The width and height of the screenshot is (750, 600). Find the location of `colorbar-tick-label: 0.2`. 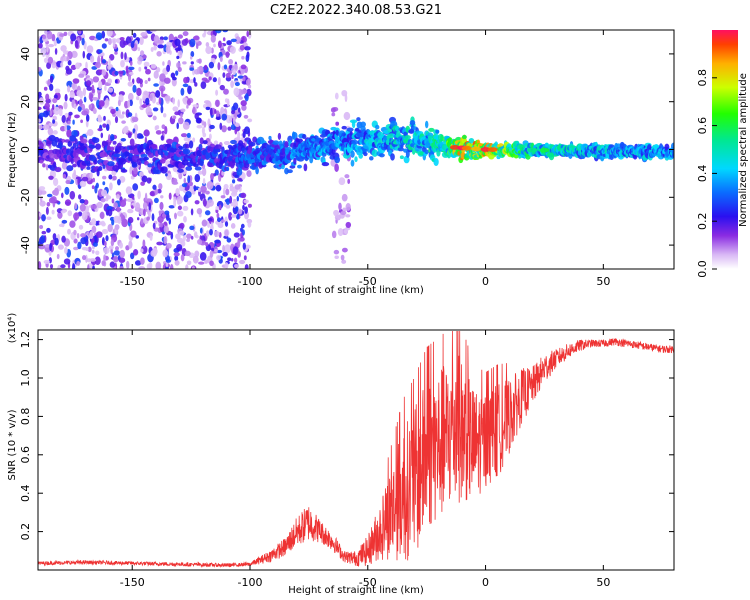

colorbar-tick-label: 0.2 is located at coordinates (702, 221).